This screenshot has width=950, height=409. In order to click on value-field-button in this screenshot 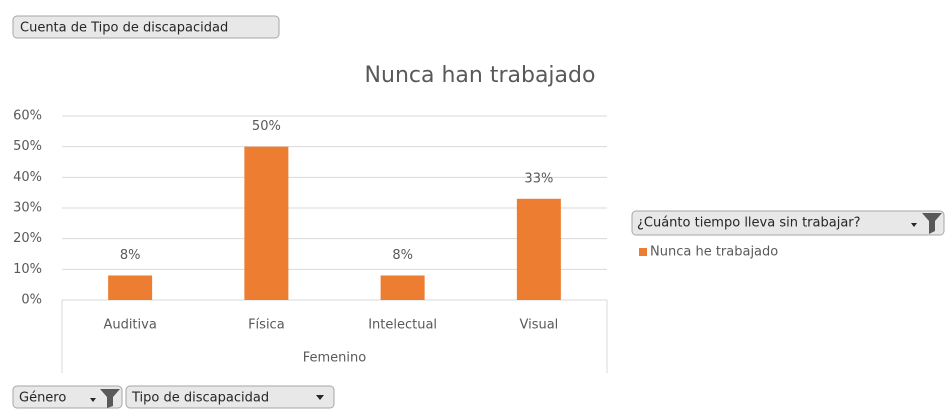, I will do `click(146, 27)`.